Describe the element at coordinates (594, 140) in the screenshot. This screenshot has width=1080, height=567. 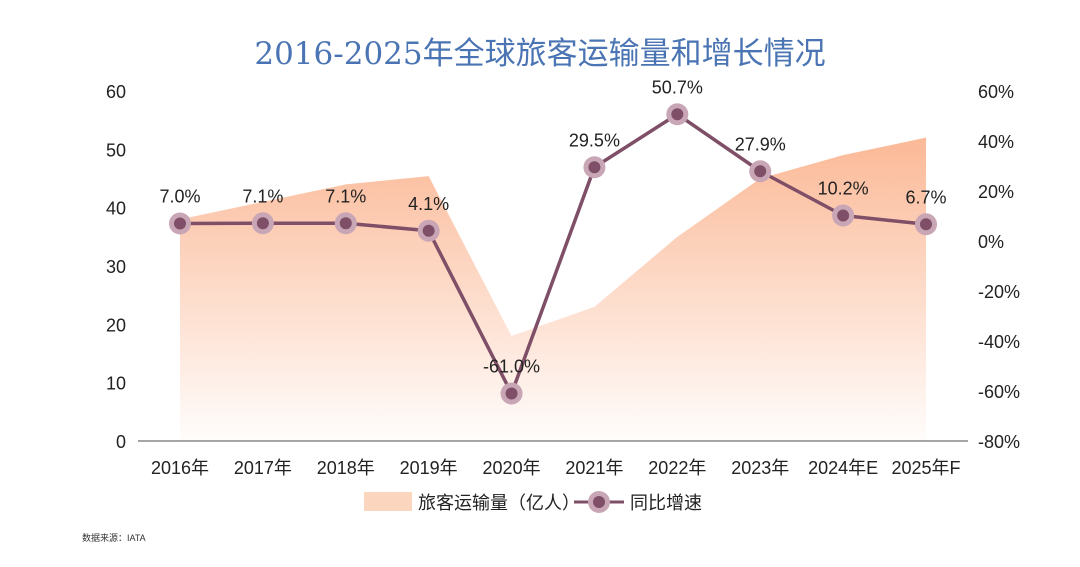
I see `data-label: 29.5%` at that location.